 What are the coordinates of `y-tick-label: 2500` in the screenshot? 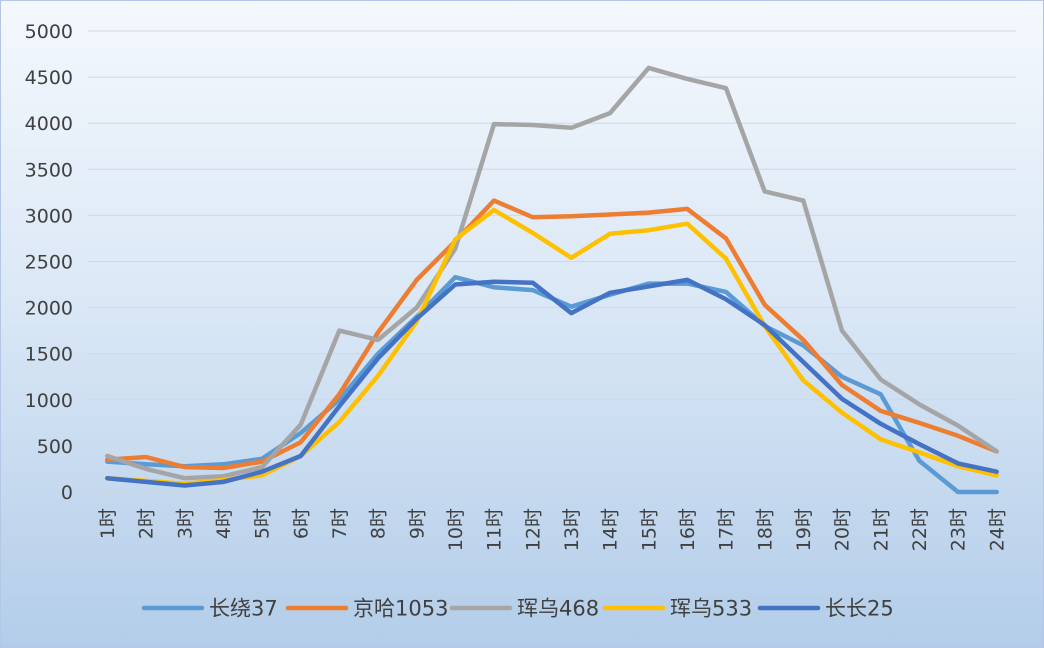 It's located at (49, 263).